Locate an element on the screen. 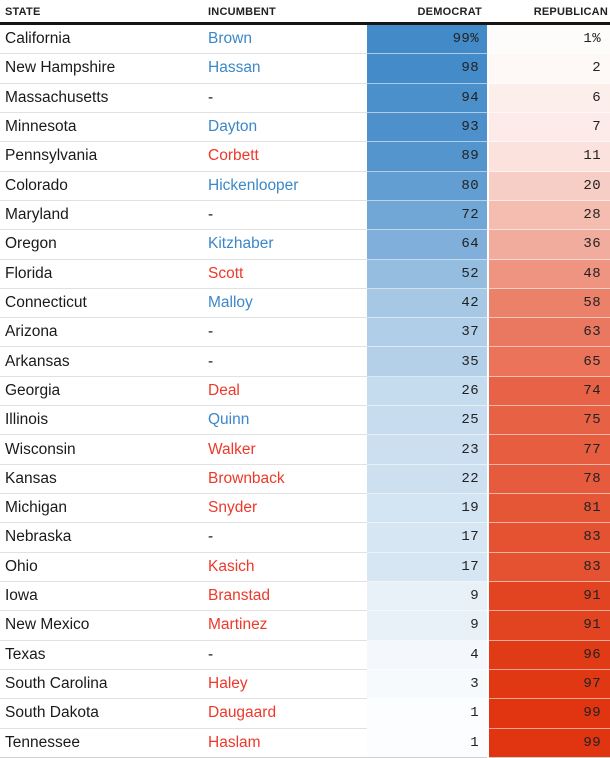 The height and width of the screenshot is (758, 610). state-cell: Arizona is located at coordinates (104, 333).